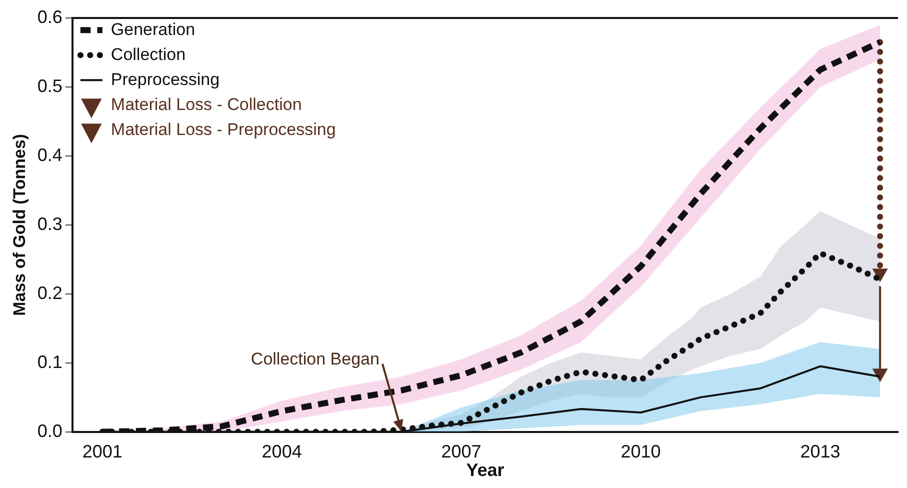 This screenshot has width=907, height=488. Describe the element at coordinates (206, 104) in the screenshot. I see `legend-label: Material Loss - Collection` at that location.